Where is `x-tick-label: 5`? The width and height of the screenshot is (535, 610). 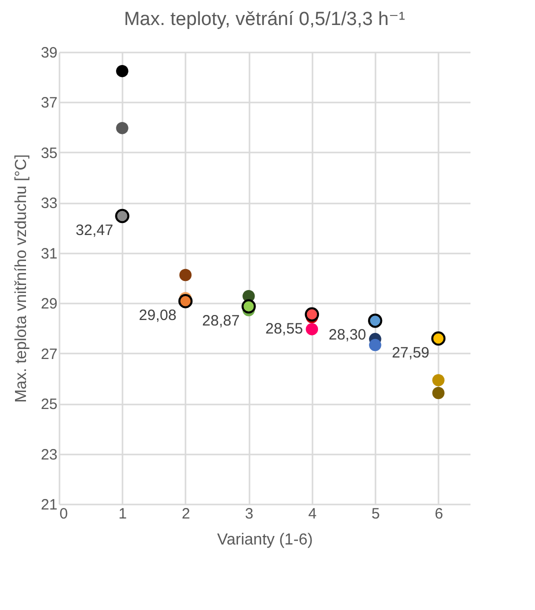 x-tick-label: 5 is located at coordinates (375, 514).